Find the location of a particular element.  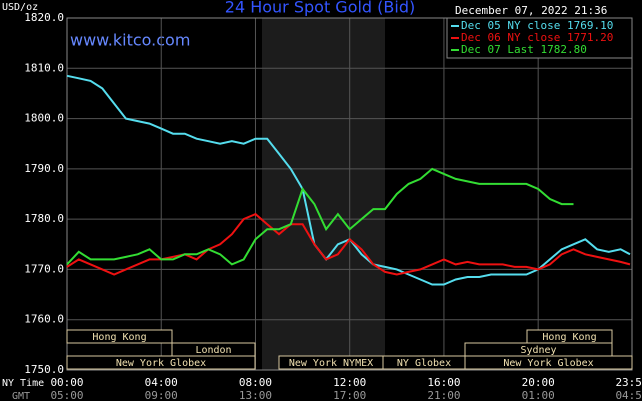

x-tick-label: 20:00 is located at coordinates (538, 382).